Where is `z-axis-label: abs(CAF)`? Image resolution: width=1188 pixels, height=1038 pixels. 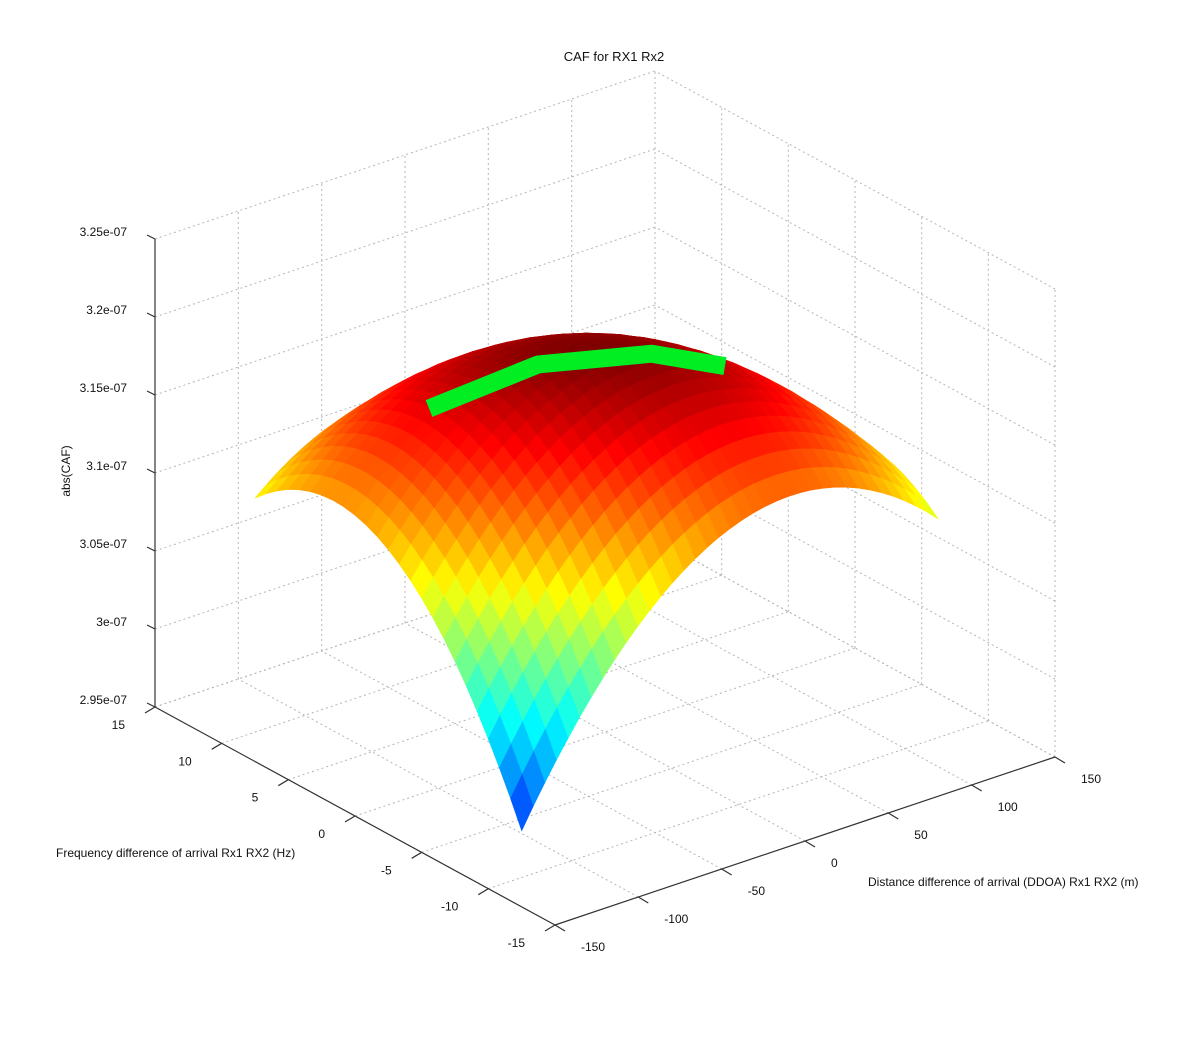
z-axis-label: abs(CAF) is located at coordinates (66, 470).